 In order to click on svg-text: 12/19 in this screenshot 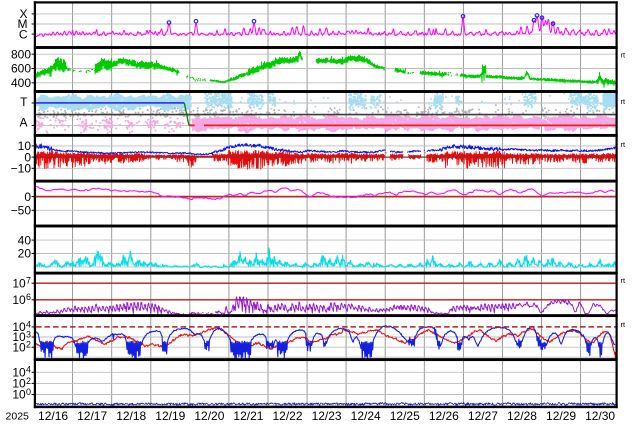, I will do `click(170, 416)`.